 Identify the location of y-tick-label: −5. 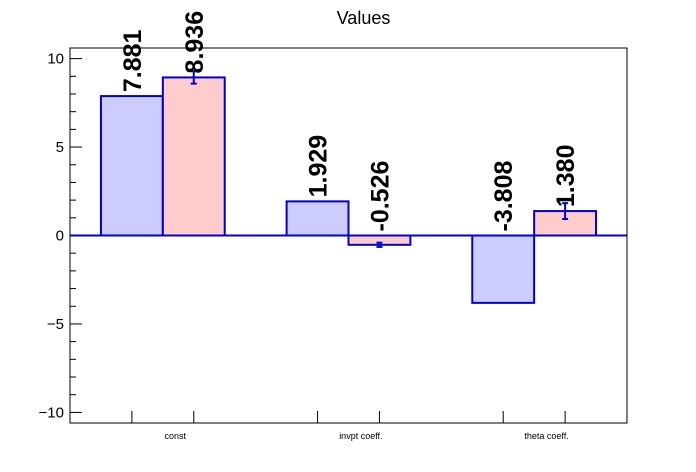
(55, 324).